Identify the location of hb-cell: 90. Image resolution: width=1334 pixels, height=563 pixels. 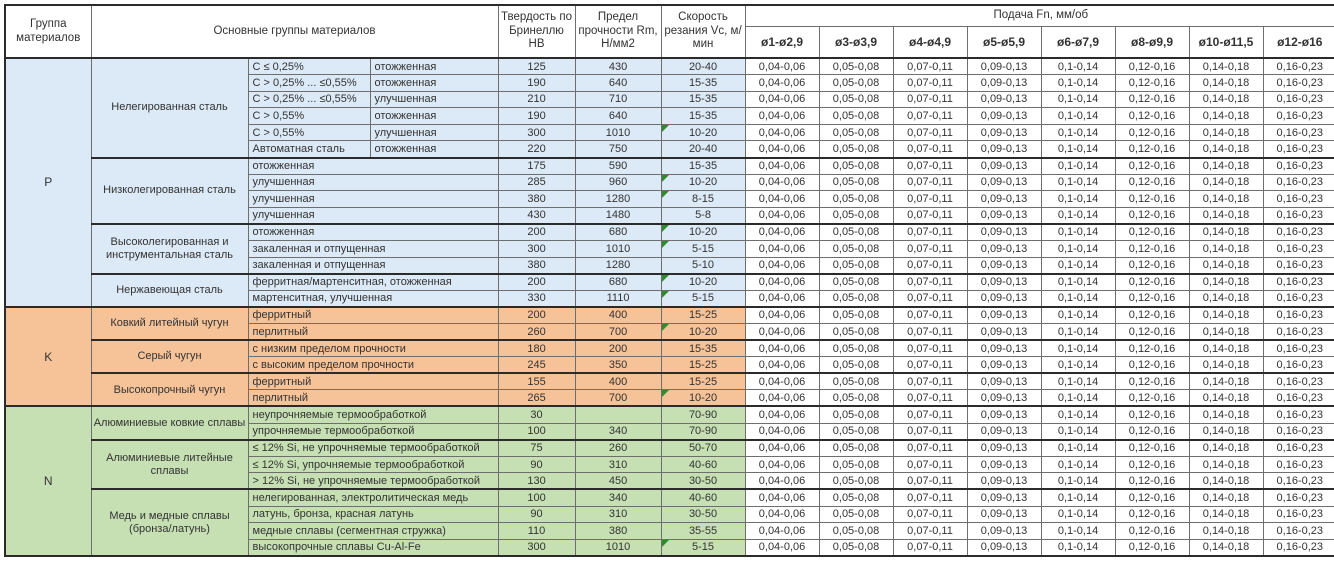
(536, 464).